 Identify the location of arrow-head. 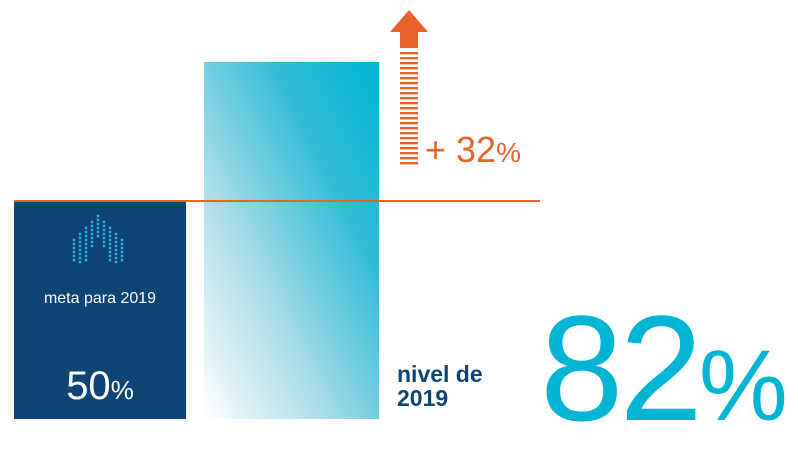
(409, 29).